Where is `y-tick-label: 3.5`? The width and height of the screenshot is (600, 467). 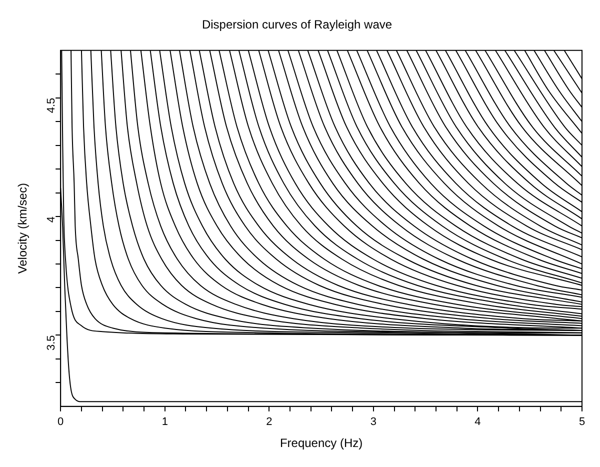 y-tick-label: 3.5 is located at coordinates (52, 342).